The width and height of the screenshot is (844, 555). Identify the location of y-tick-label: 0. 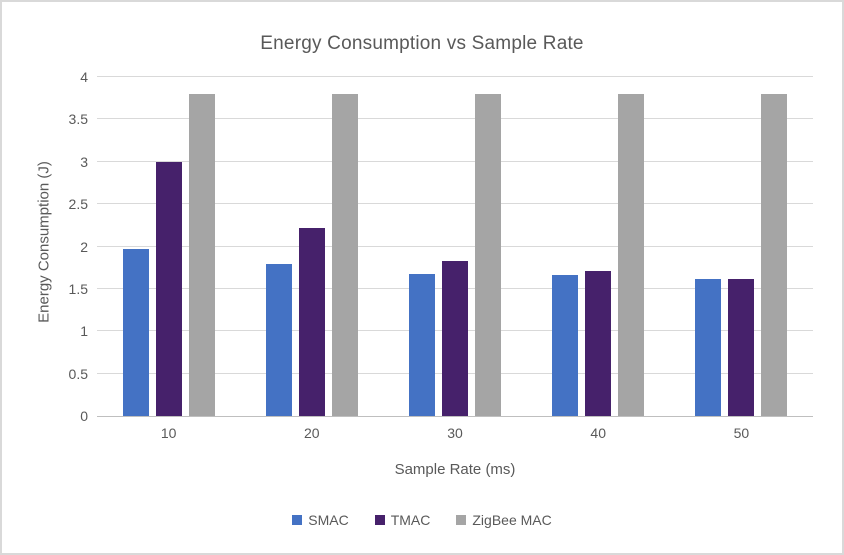
(84, 416).